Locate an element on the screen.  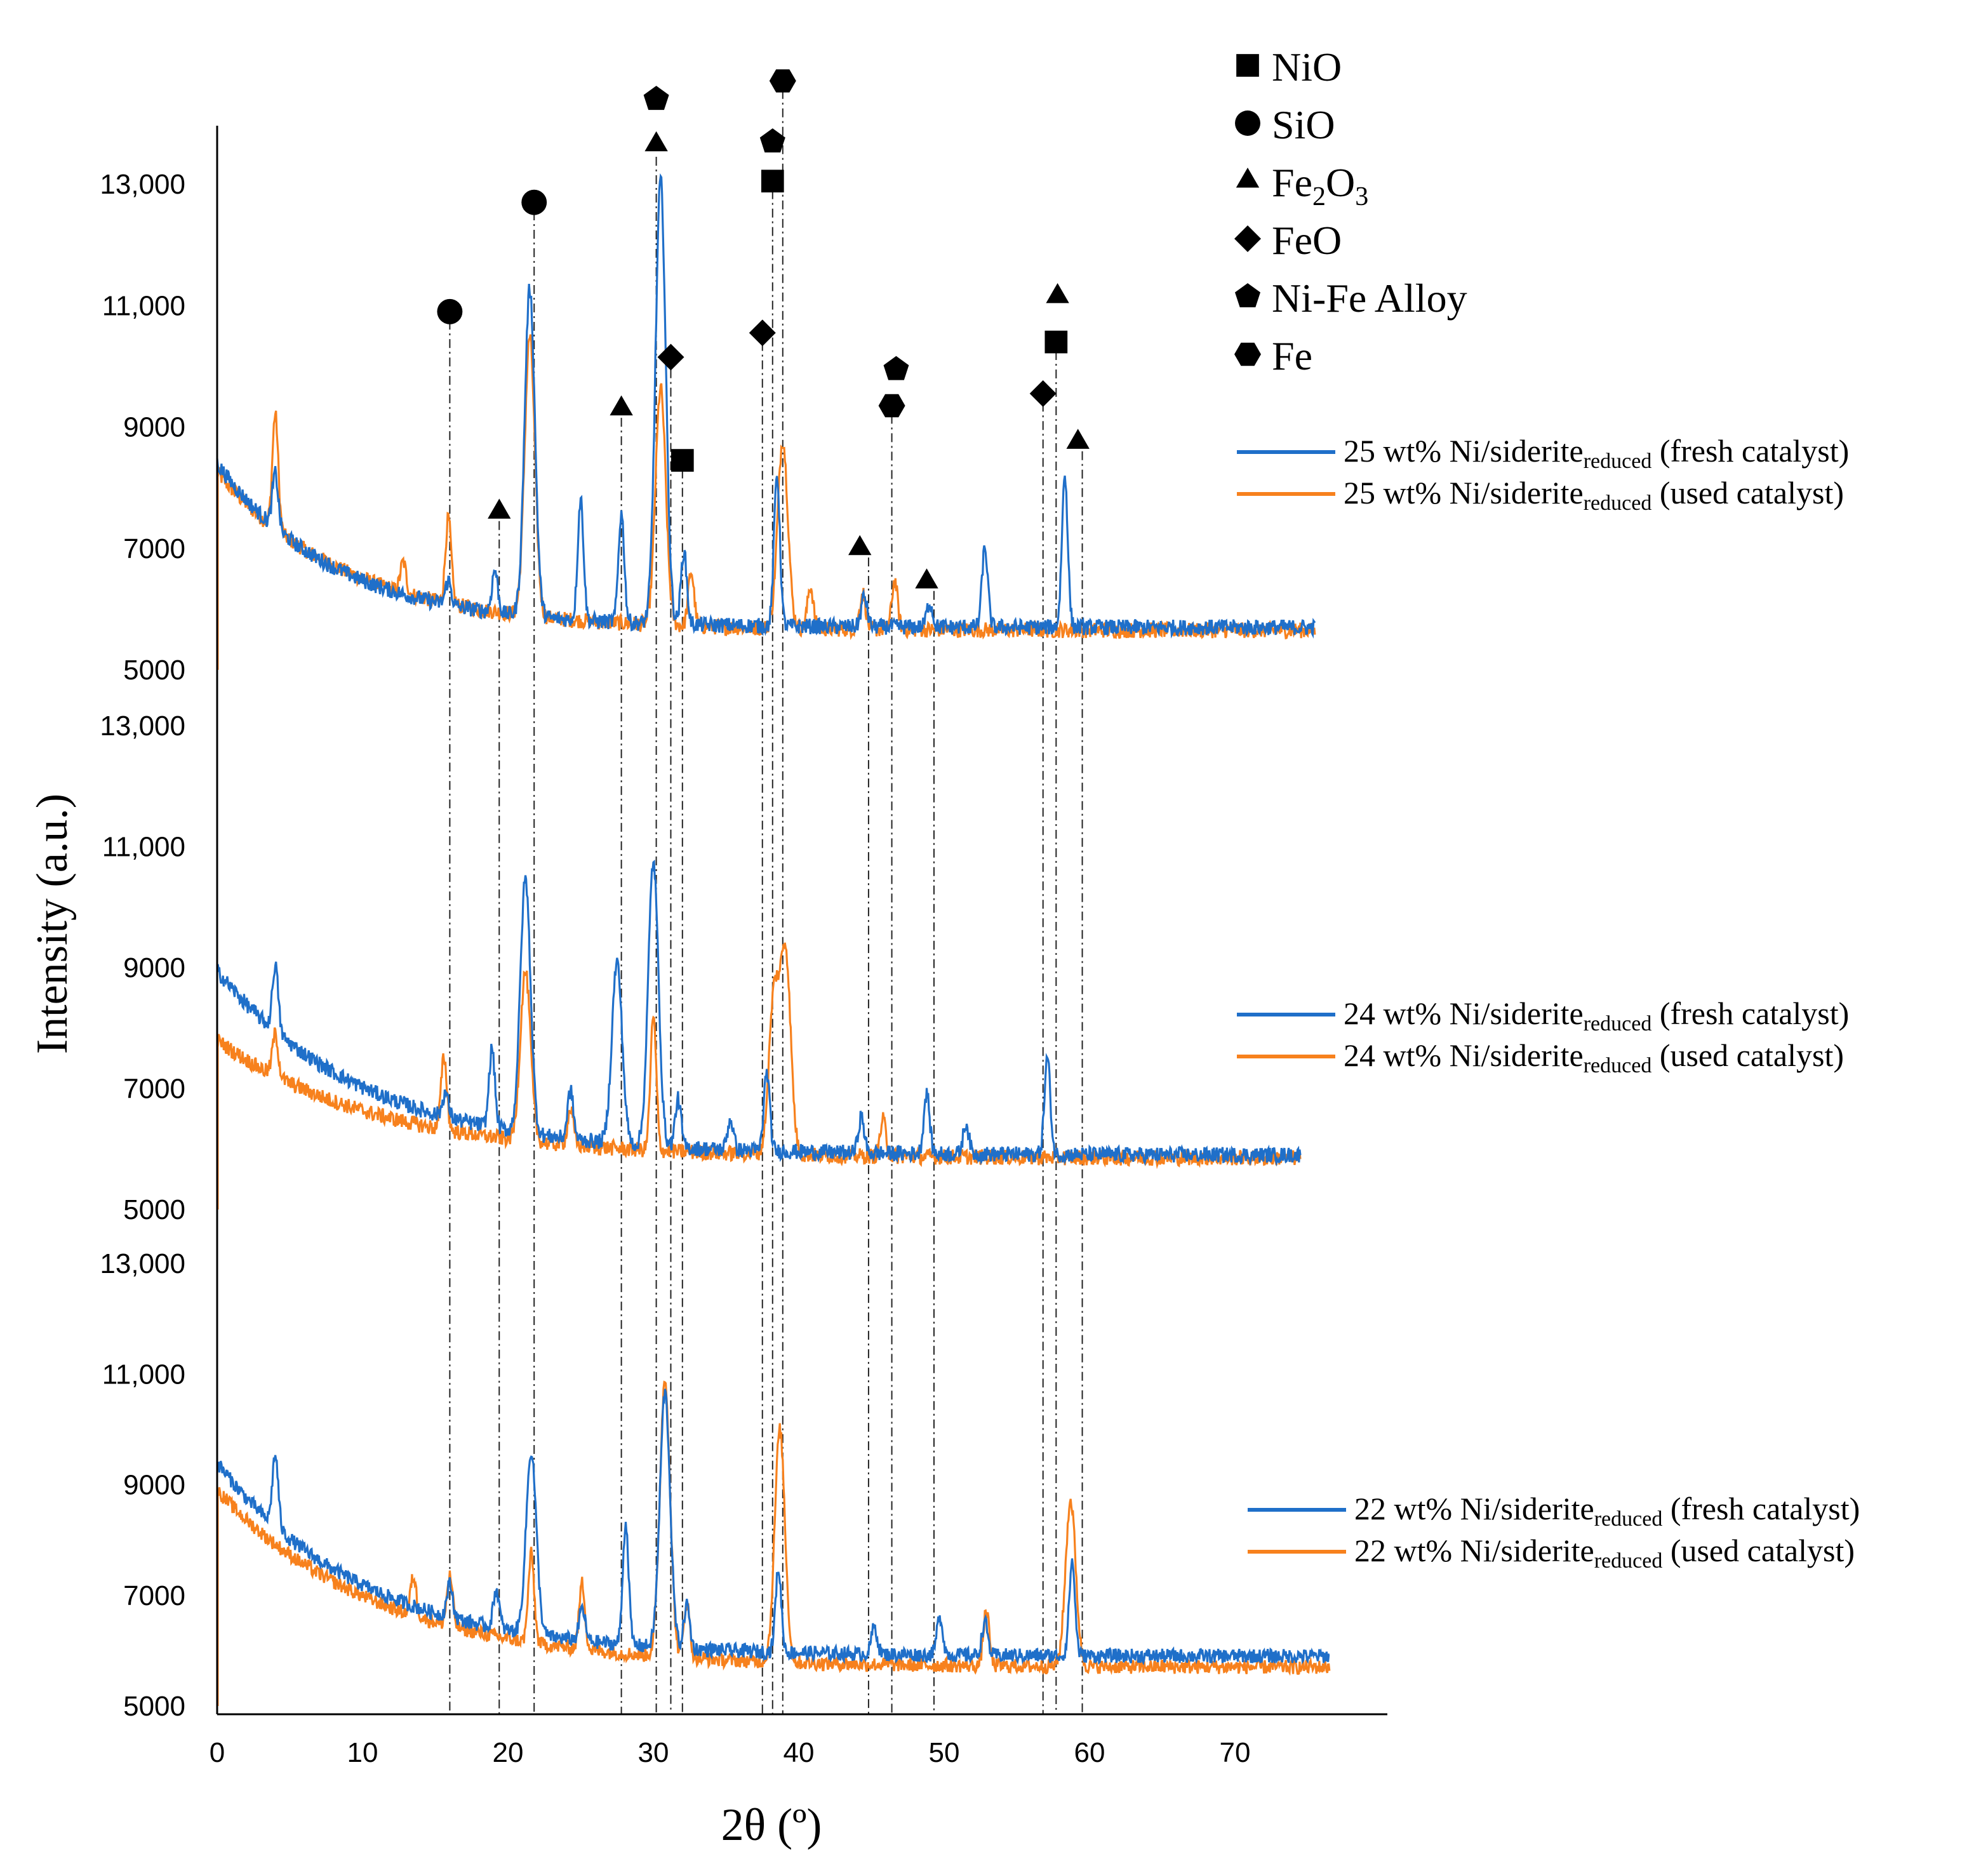
circle-legend-icon is located at coordinates (1247, 123).